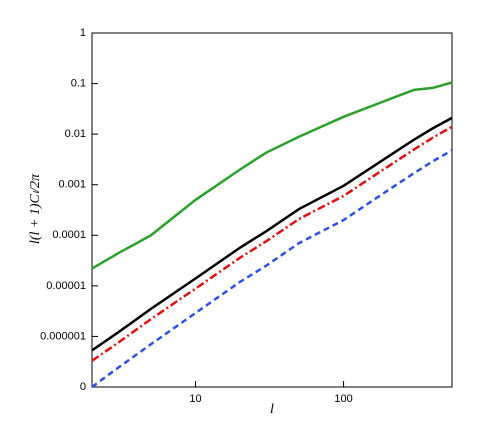  What do you see at coordinates (75, 134) in the screenshot?
I see `y-tick-label: 0.01` at bounding box center [75, 134].